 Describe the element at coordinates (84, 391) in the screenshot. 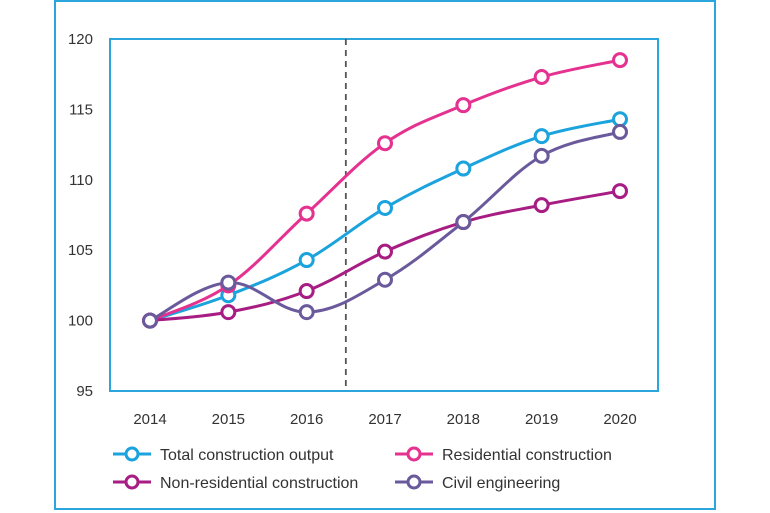

I see `y-tick-label: 95` at that location.